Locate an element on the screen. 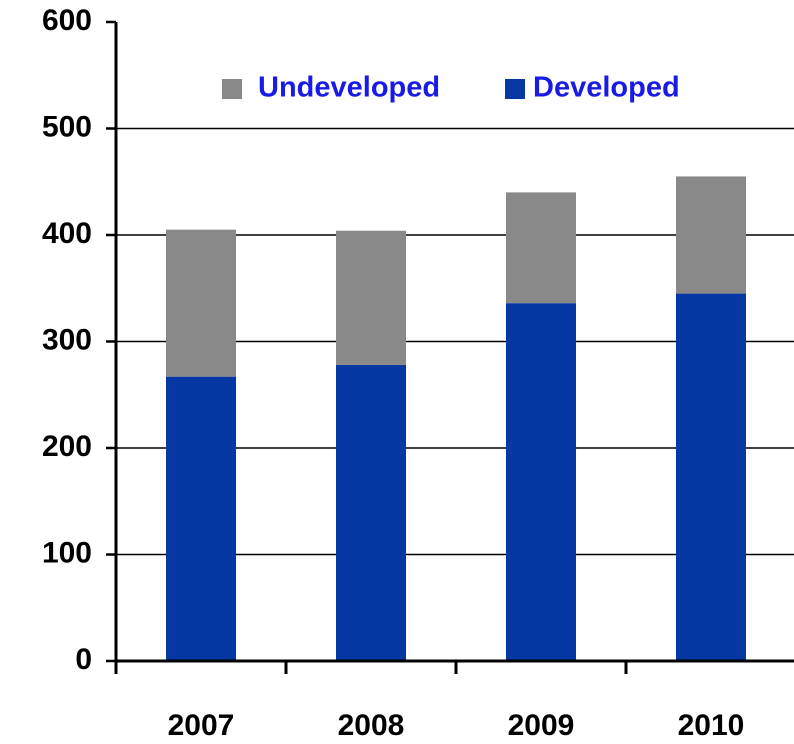 The height and width of the screenshot is (744, 794). x-tick-label: 2010 is located at coordinates (711, 725).